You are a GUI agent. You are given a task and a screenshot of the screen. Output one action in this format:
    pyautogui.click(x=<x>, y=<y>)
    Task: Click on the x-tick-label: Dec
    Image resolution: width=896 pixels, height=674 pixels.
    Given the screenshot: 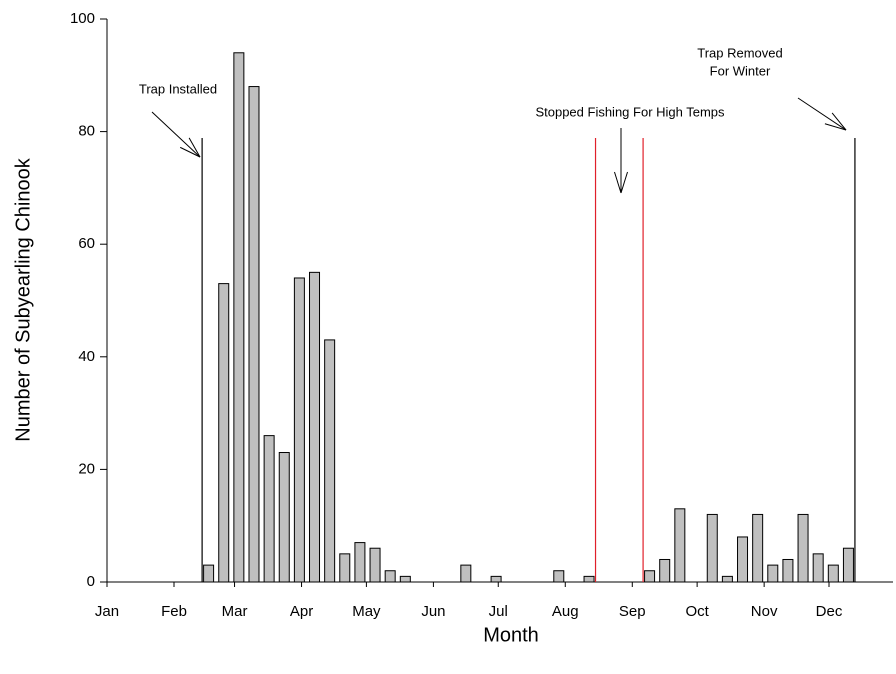 What is the action you would take?
    pyautogui.click(x=829, y=611)
    